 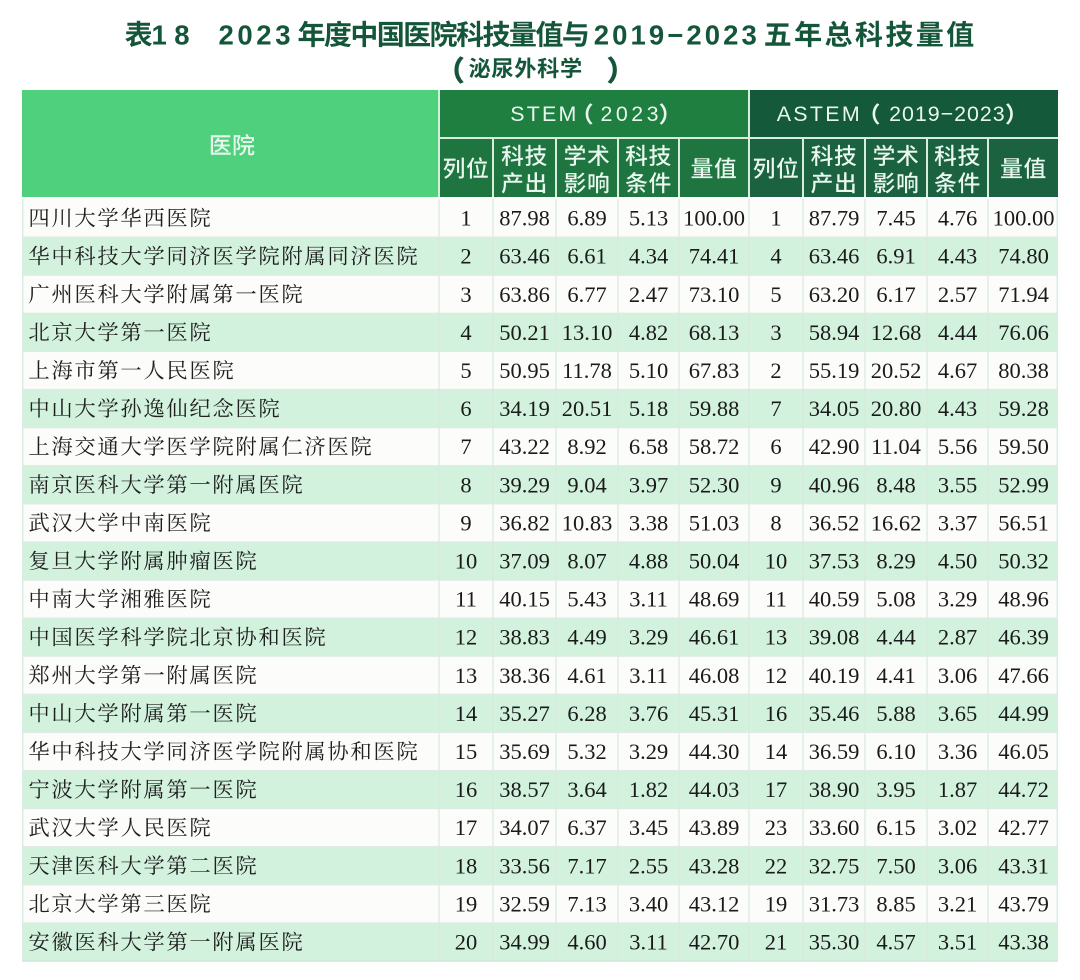 What do you see at coordinates (524, 522) in the screenshot?
I see `svg-text: 36.82` at bounding box center [524, 522].